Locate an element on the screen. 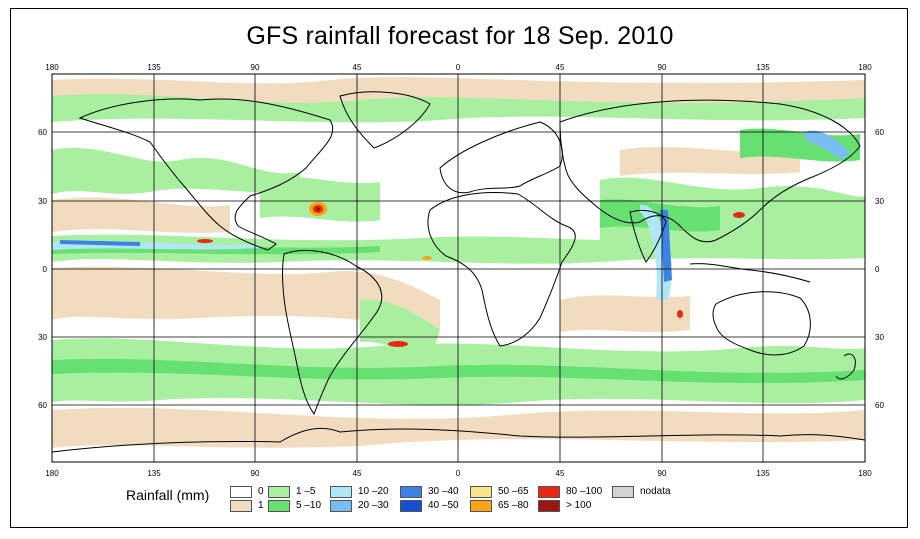 The width and height of the screenshot is (920, 539). right-latitude-labels: 60 30 0 30 60 is located at coordinates (879, 269).